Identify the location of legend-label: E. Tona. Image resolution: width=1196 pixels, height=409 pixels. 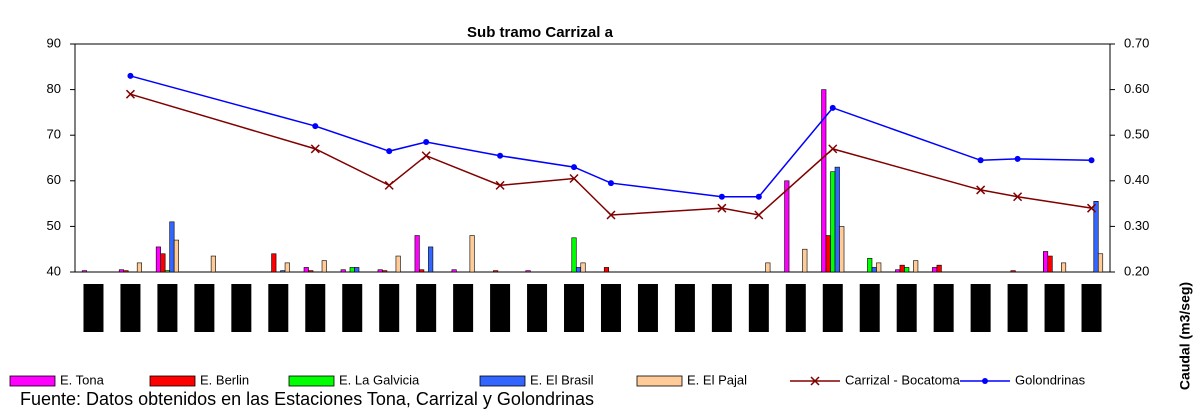
(82, 379).